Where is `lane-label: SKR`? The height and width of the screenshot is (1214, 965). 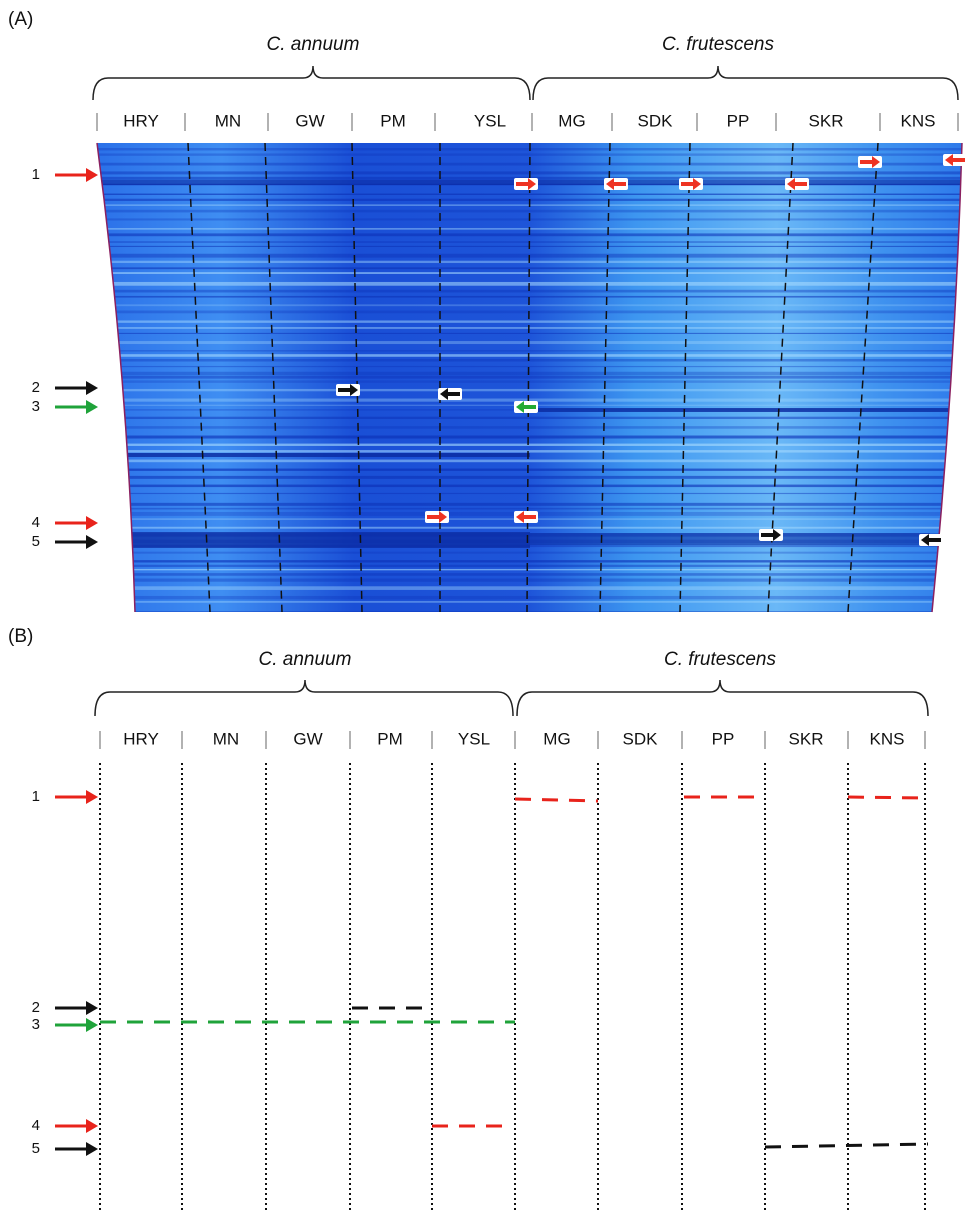 lane-label: SKR is located at coordinates (806, 738).